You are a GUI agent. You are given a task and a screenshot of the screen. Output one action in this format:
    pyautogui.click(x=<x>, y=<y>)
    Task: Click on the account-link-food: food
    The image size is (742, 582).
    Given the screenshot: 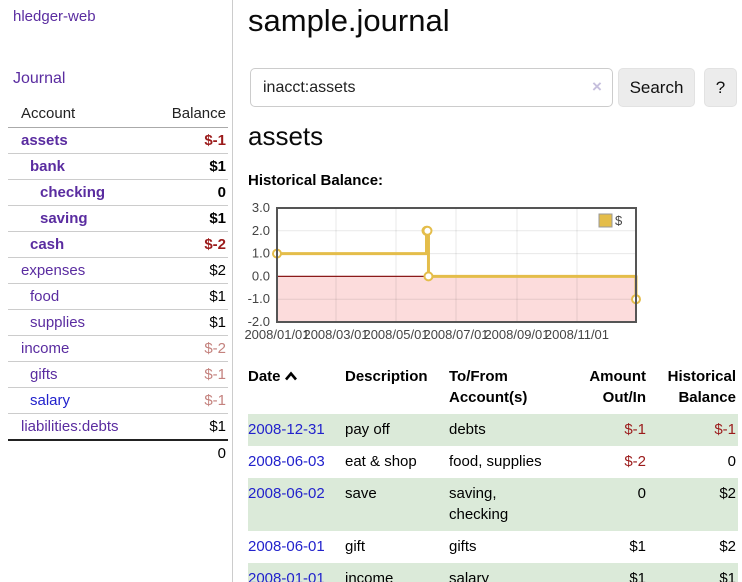 What is the action you would take?
    pyautogui.click(x=45, y=296)
    